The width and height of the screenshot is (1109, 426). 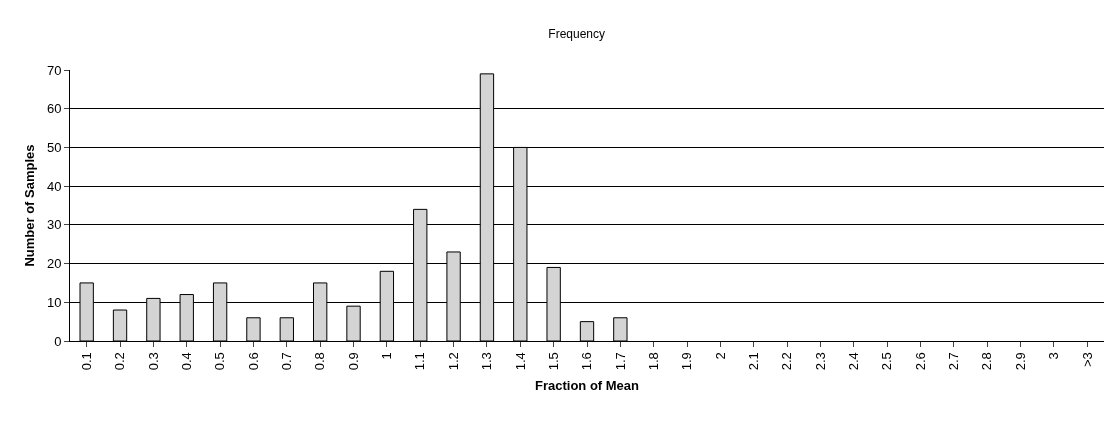 I want to click on x-tick-label: 1.2, so click(x=453, y=361).